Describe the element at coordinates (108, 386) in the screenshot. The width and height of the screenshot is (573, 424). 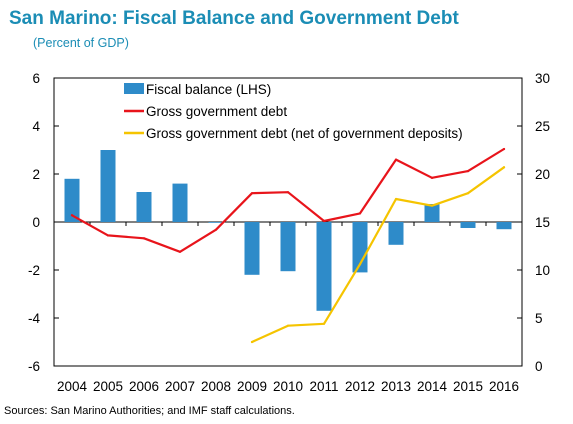
I see `x-tick-label: 2005` at that location.